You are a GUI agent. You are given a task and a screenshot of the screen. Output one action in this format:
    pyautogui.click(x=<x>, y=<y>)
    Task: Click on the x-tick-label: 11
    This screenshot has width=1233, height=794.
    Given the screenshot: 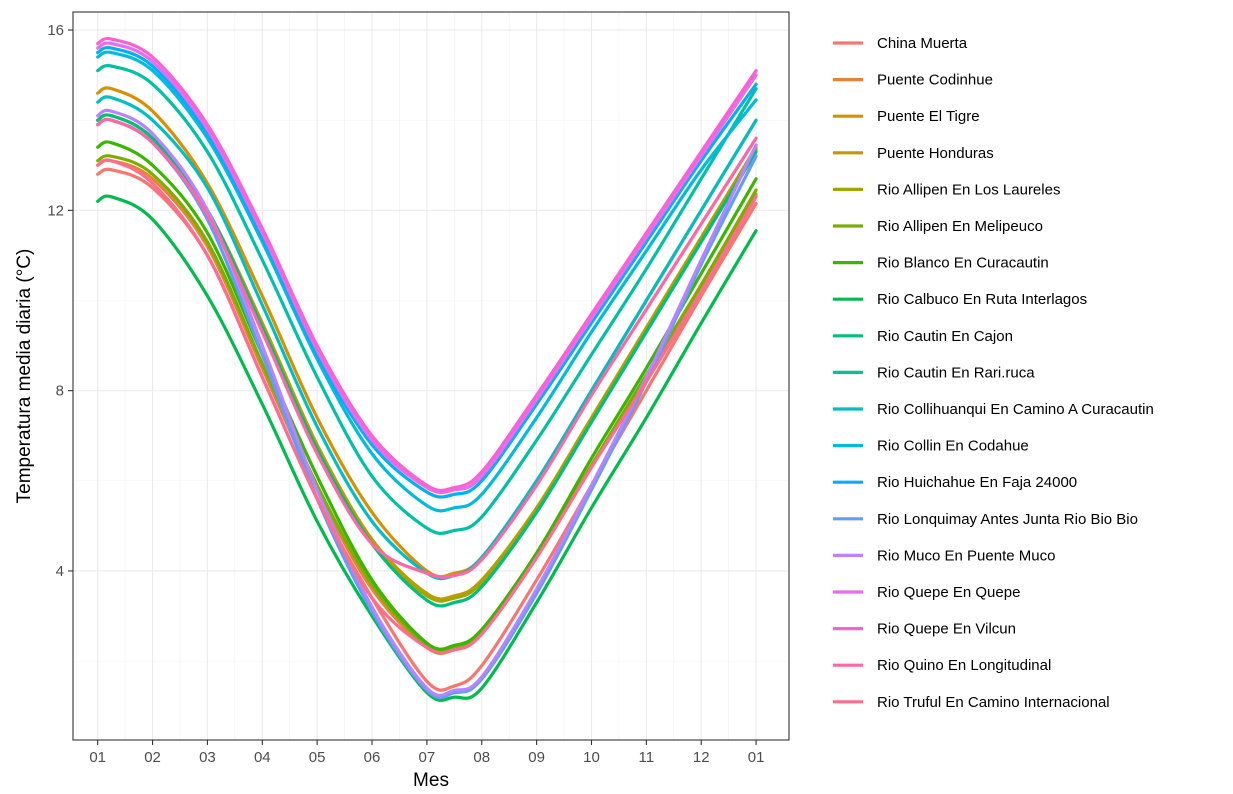 What is the action you would take?
    pyautogui.click(x=647, y=757)
    